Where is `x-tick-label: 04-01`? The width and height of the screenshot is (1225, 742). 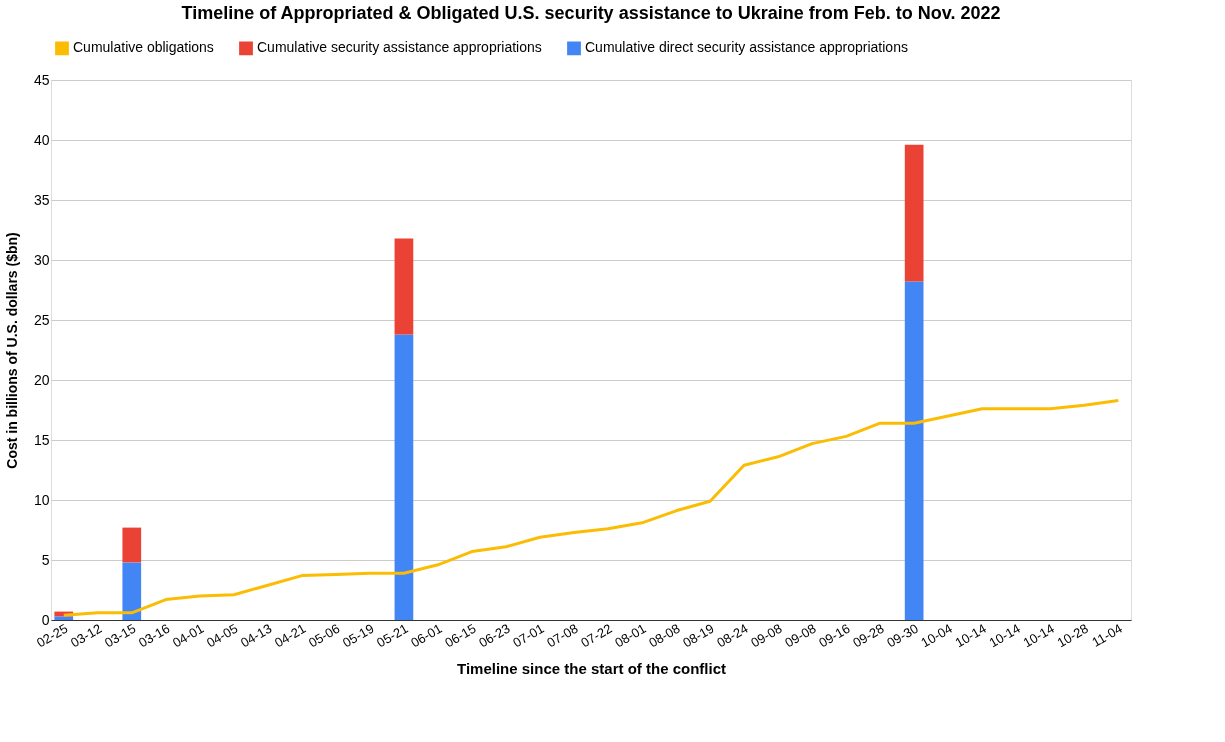
x-tick-label: 04-01 is located at coordinates (188, 635).